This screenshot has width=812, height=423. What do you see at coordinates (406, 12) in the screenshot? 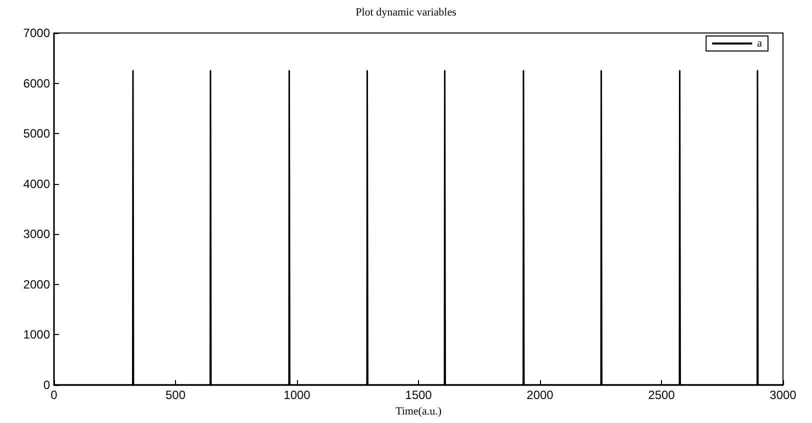
I see `chart-title: Plot dynamic variables` at bounding box center [406, 12].